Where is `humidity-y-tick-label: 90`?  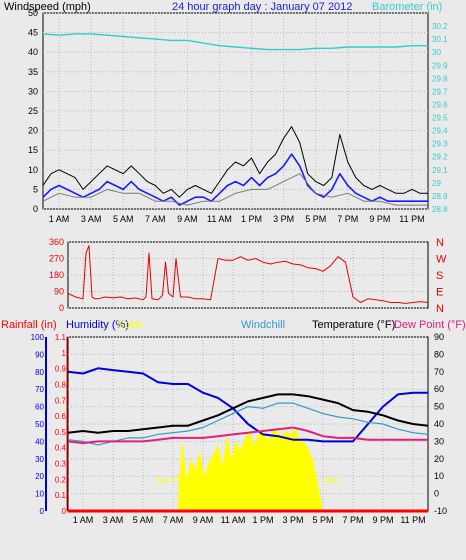
humidity-y-tick-label: 90 is located at coordinates (39, 354).